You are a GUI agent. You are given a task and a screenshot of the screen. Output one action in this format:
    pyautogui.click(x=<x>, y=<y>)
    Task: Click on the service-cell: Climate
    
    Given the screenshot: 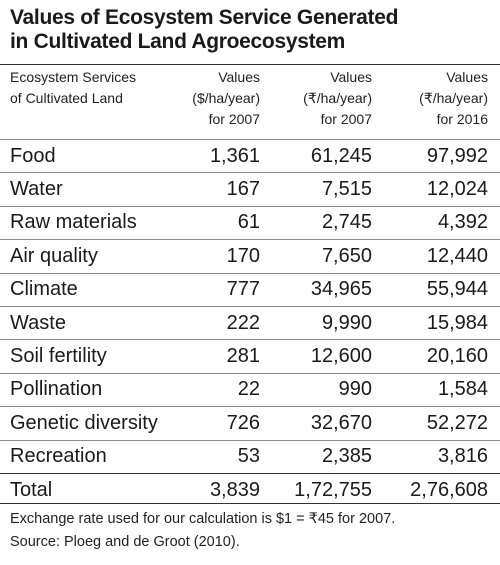 What is the action you would take?
    pyautogui.click(x=89, y=289)
    